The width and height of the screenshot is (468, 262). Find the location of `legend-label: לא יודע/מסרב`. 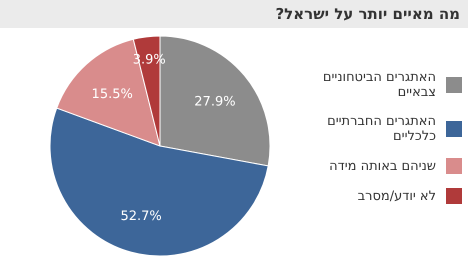

legend-label: לא יודע/מסרב is located at coordinates (396, 196).